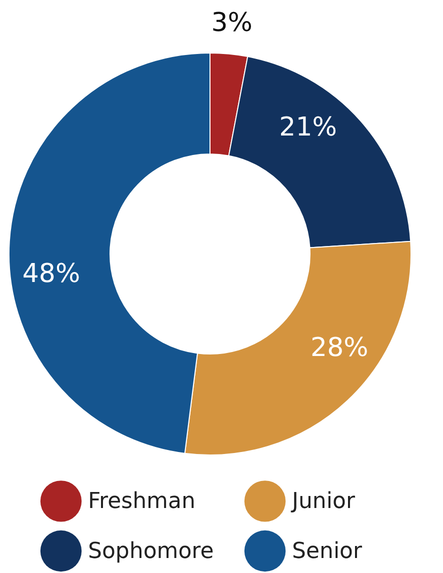 This screenshot has width=443, height=573. Describe the element at coordinates (51, 274) in the screenshot. I see `data-label: 48%` at that location.